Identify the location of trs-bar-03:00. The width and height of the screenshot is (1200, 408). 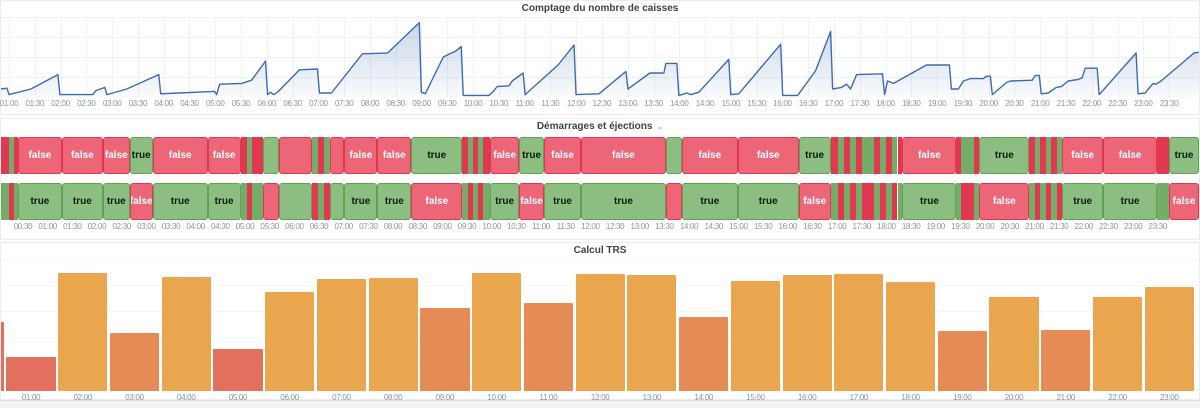
(134, 361).